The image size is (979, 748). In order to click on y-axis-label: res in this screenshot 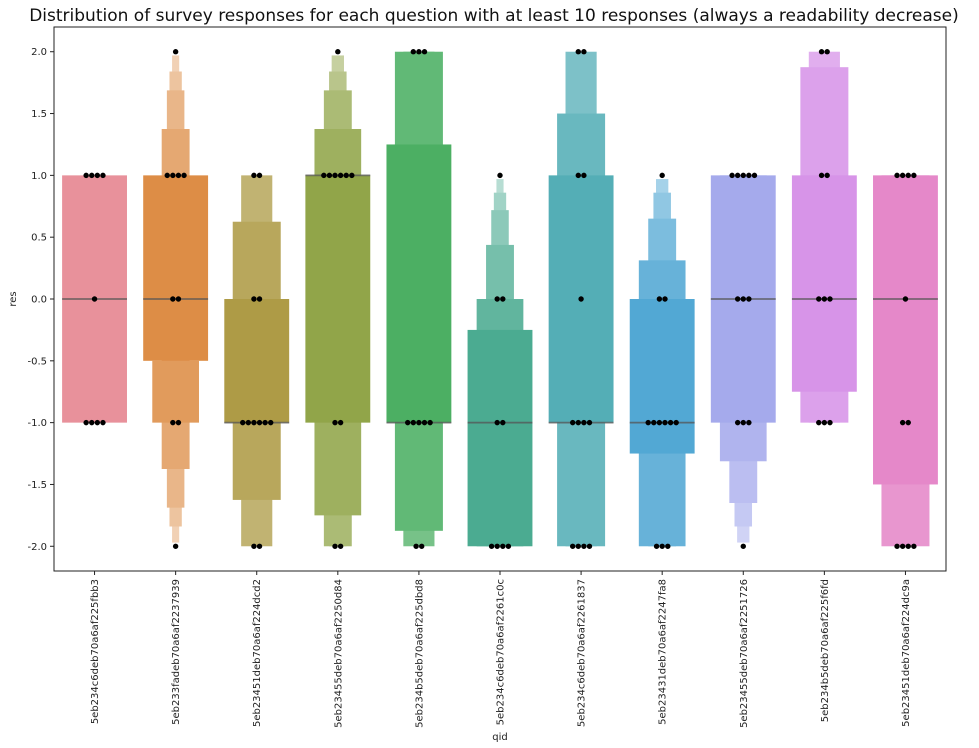, I will do `click(13, 298)`.